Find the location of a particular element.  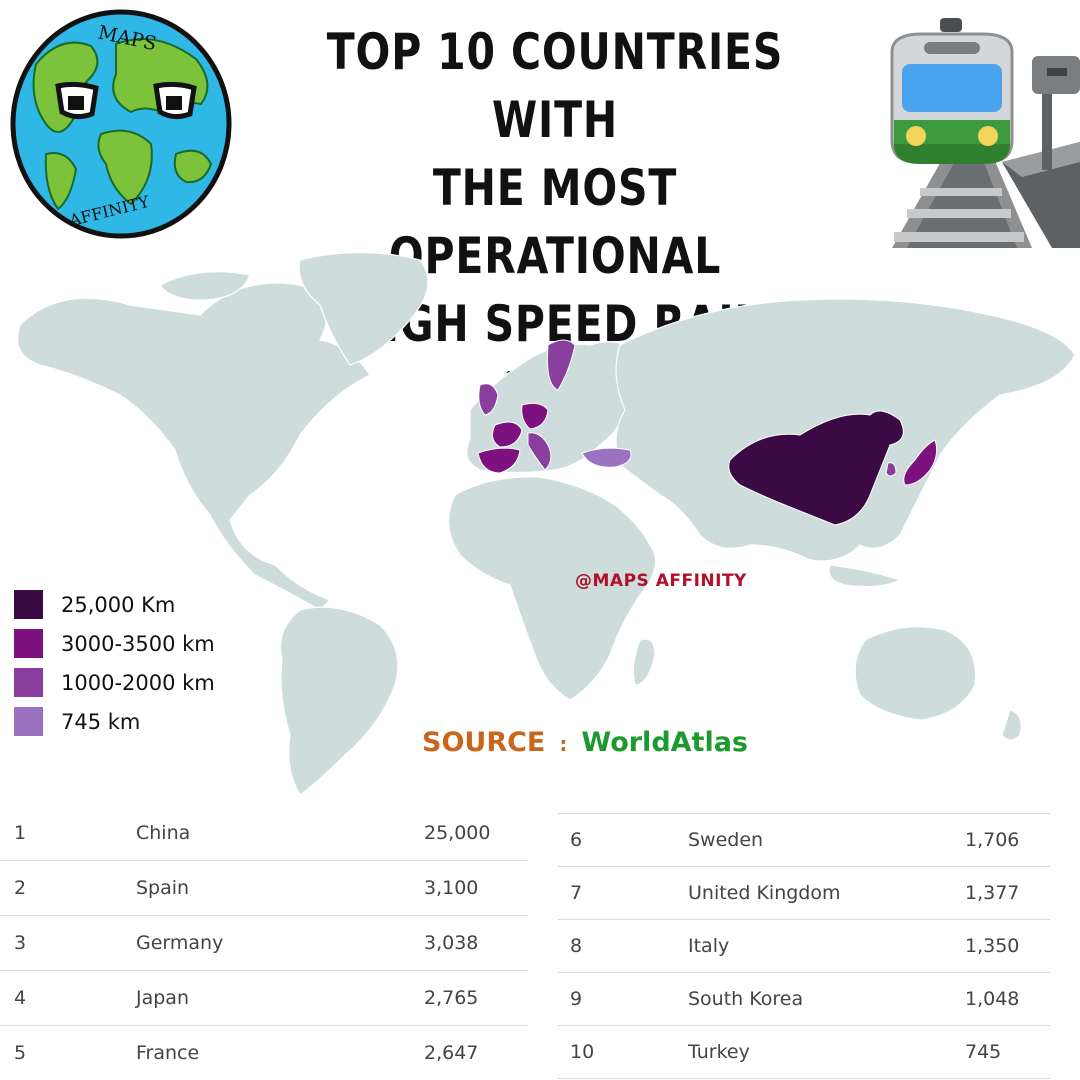

km-cell: 3,100 is located at coordinates (451, 888).